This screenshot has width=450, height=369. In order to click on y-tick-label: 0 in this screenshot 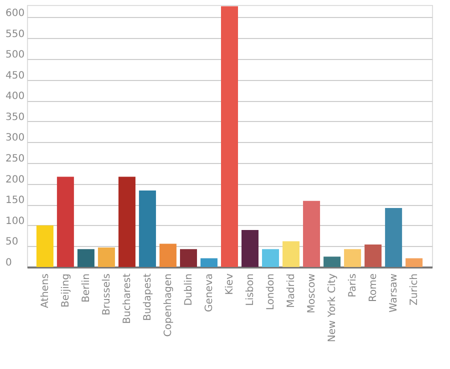, I will do `click(9, 263)`.